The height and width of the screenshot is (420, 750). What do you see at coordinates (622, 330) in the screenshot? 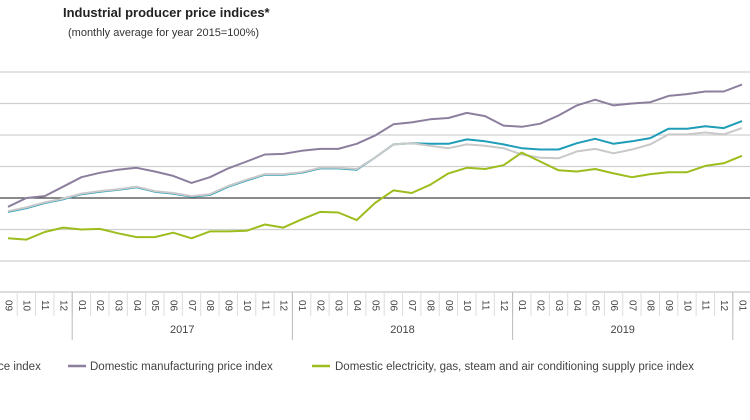
I see `year-label: 2019` at bounding box center [622, 330].